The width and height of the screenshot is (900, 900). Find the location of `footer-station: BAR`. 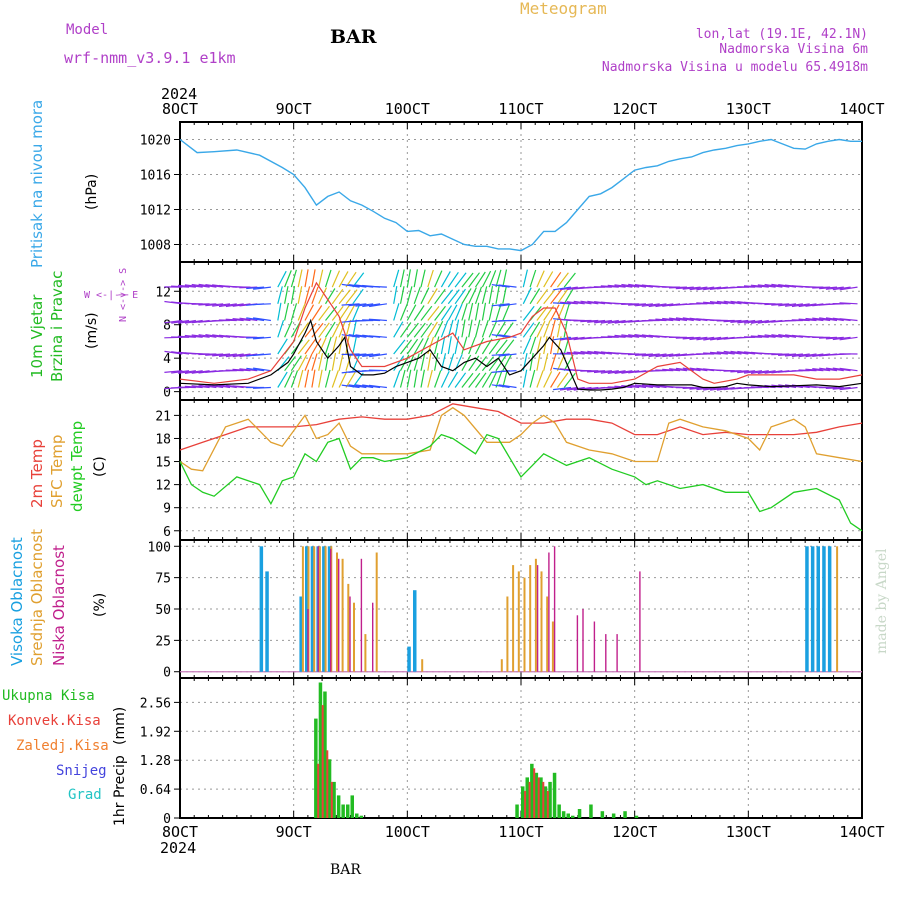

footer-station: BAR is located at coordinates (345, 870).